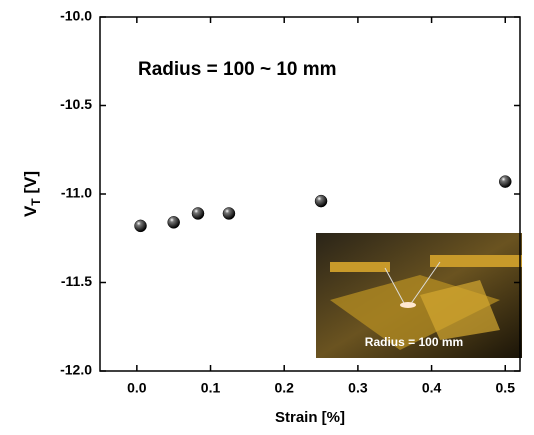 This screenshot has height=435, width=534. Describe the element at coordinates (419, 295) in the screenshot. I see `inset-photo` at that location.